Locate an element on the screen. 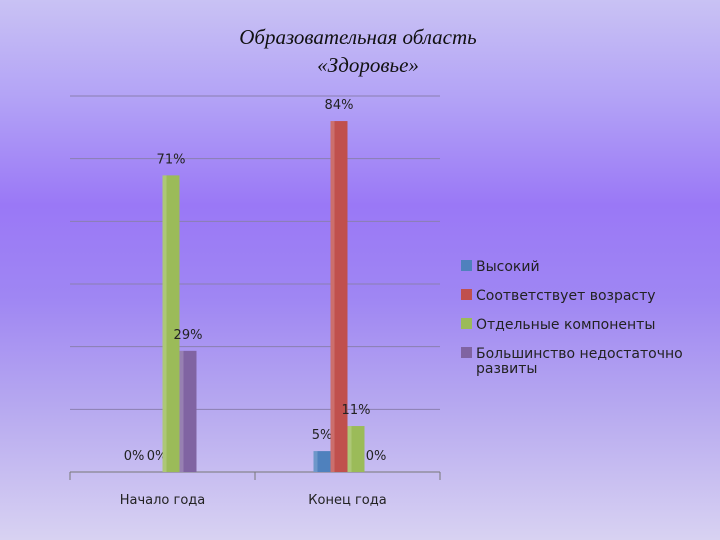 This screenshot has width=720, height=540. x-tick-label: Начало года is located at coordinates (163, 500).